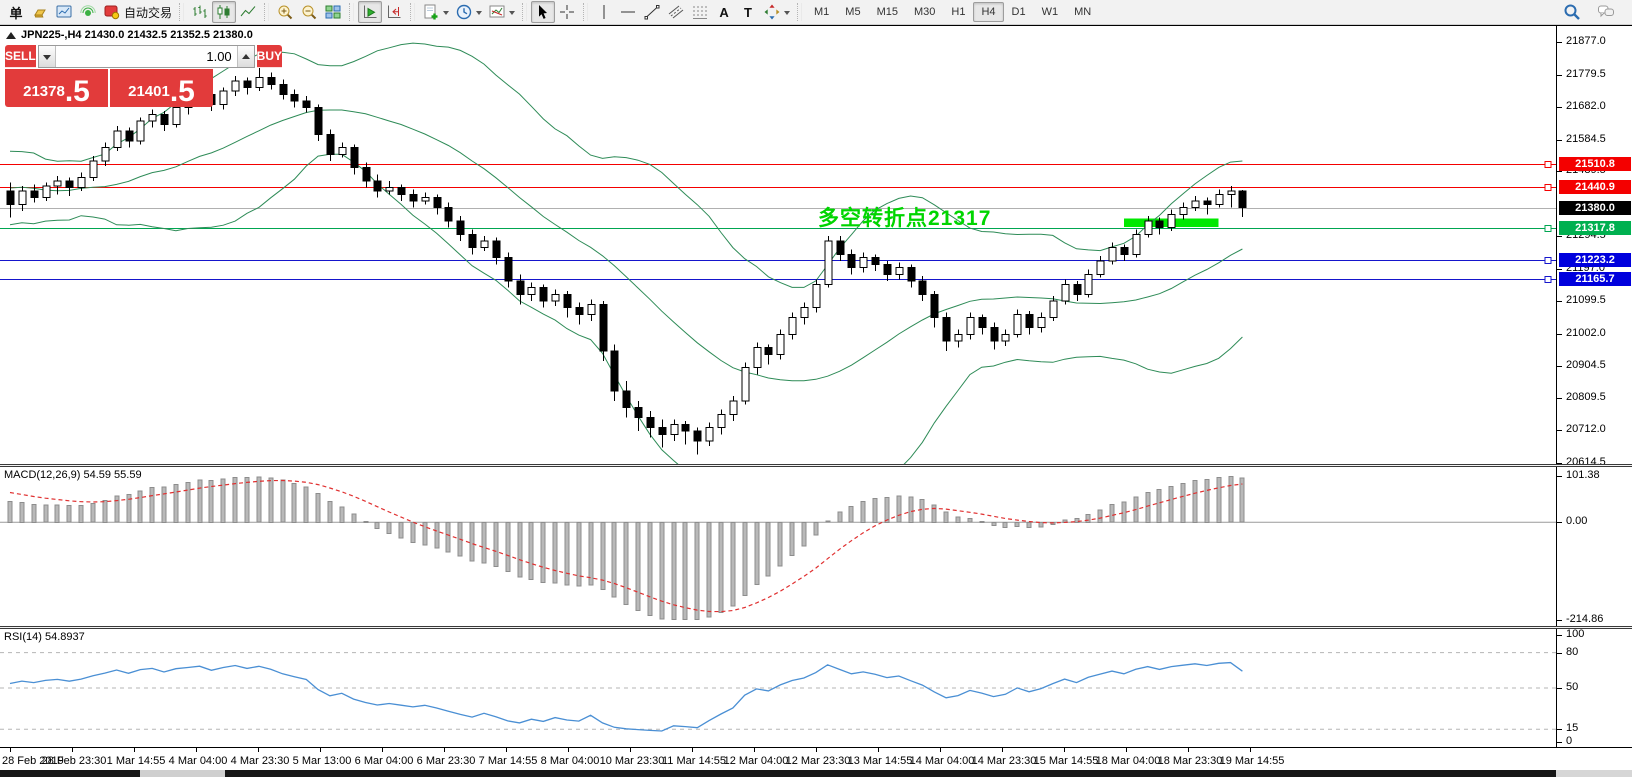  What do you see at coordinates (652, 12) in the screenshot?
I see `trendline-button` at bounding box center [652, 12].